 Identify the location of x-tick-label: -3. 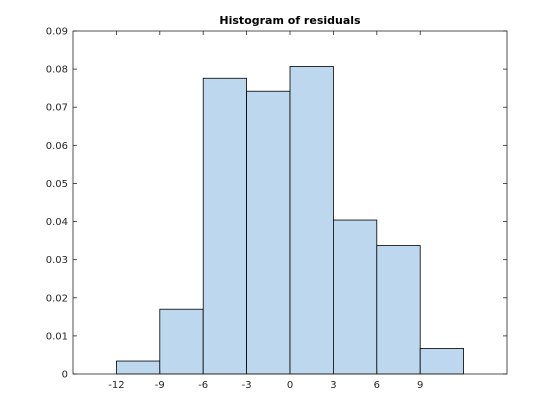
(247, 385).